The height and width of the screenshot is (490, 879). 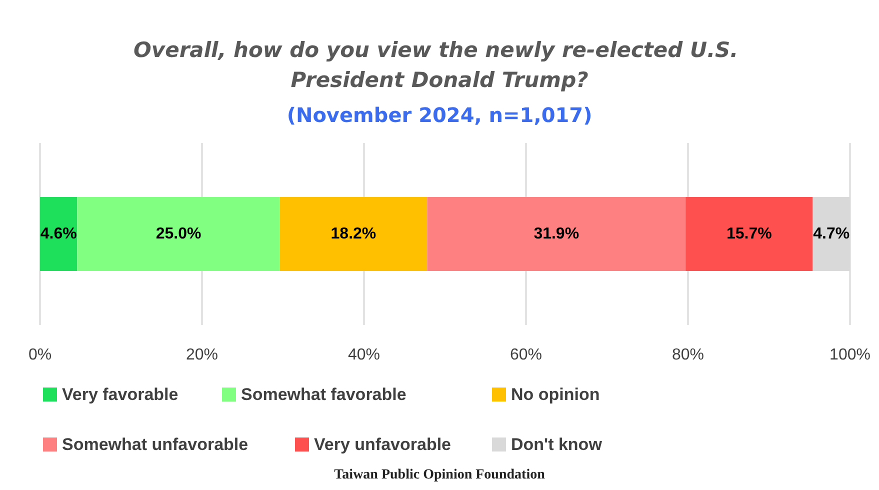 I want to click on x-tick-label: 100%, so click(x=850, y=355).